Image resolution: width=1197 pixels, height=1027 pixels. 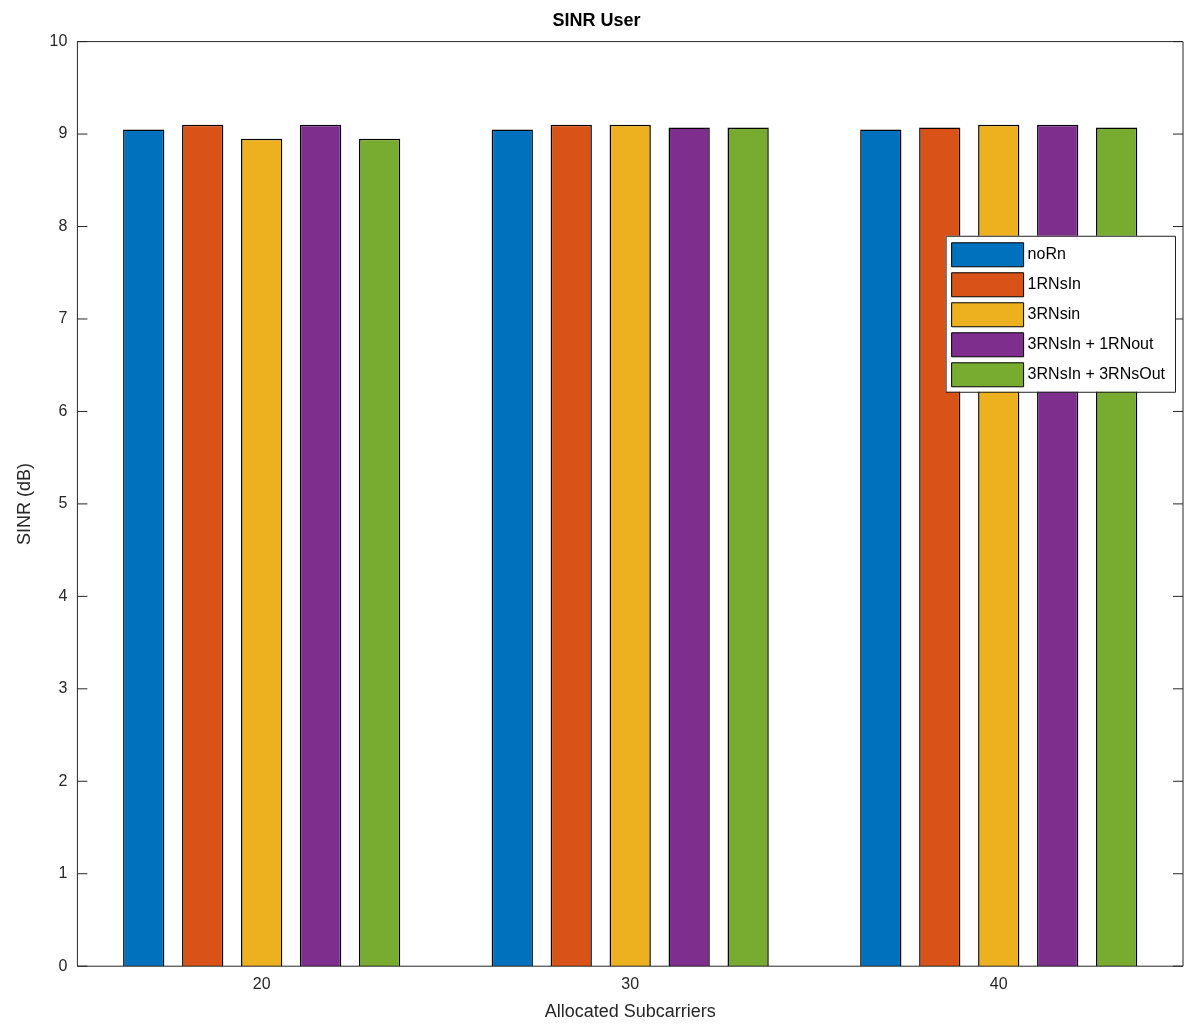 I want to click on y-tick-label: 9, so click(x=63, y=133).